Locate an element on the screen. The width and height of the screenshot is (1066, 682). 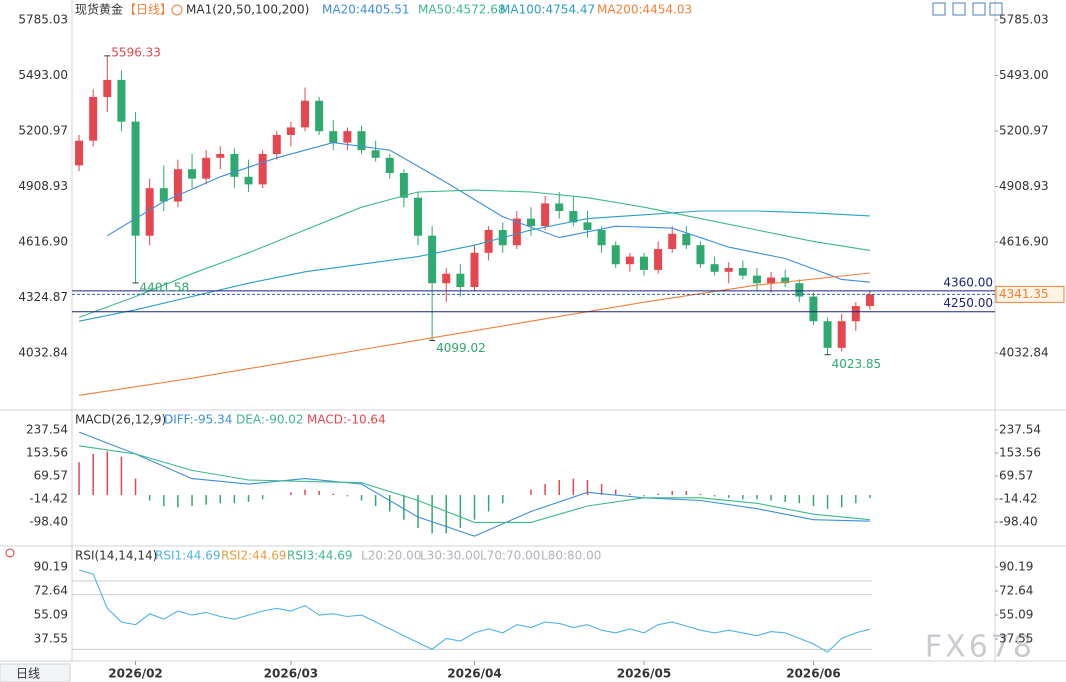
legend-entry: RSI2:44.69 is located at coordinates (254, 556).